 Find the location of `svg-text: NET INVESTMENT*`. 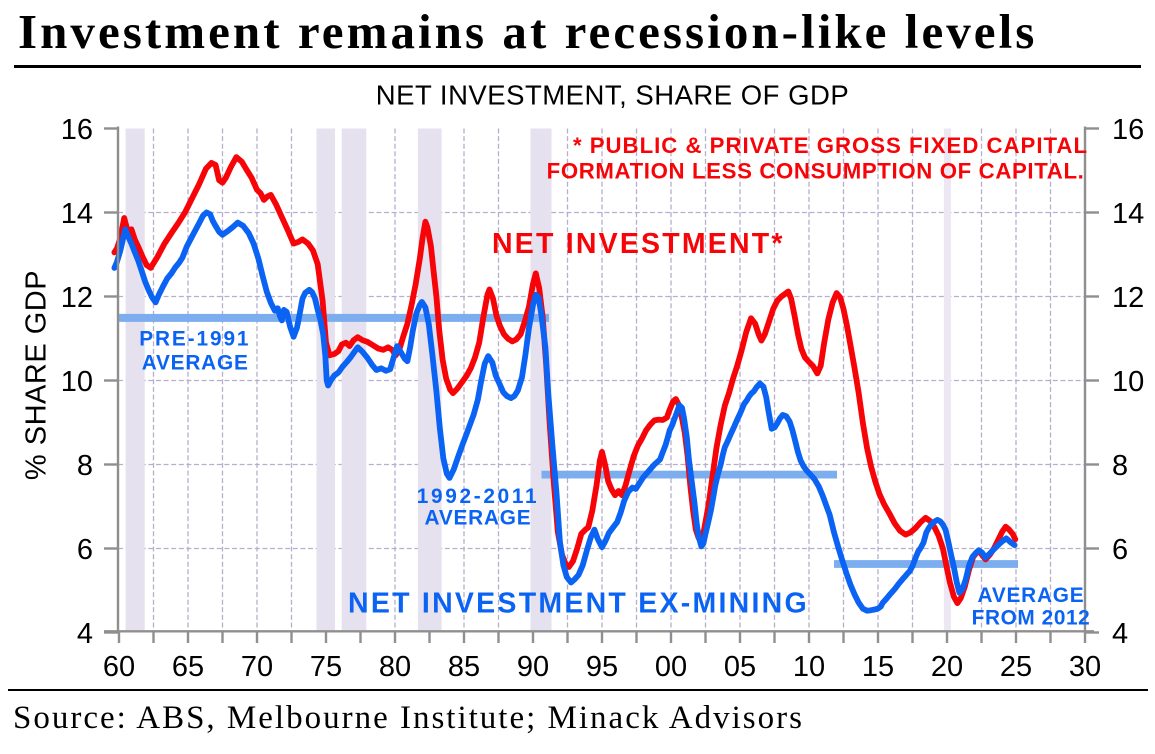

svg-text: NET INVESTMENT* is located at coordinates (638, 244).